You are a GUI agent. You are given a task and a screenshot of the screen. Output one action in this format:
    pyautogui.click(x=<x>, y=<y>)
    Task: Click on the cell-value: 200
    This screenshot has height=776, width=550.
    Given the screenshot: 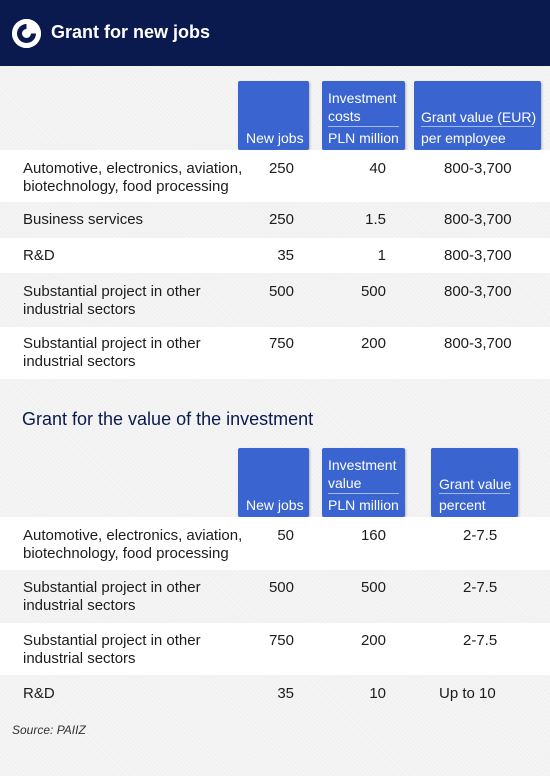 What is the action you would take?
    pyautogui.click(x=373, y=640)
    